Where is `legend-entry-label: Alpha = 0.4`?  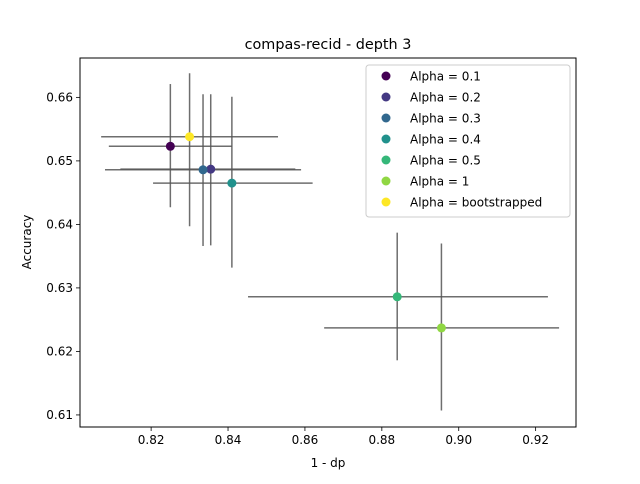
legend-entry-label: Alpha = 0.4 is located at coordinates (445, 140).